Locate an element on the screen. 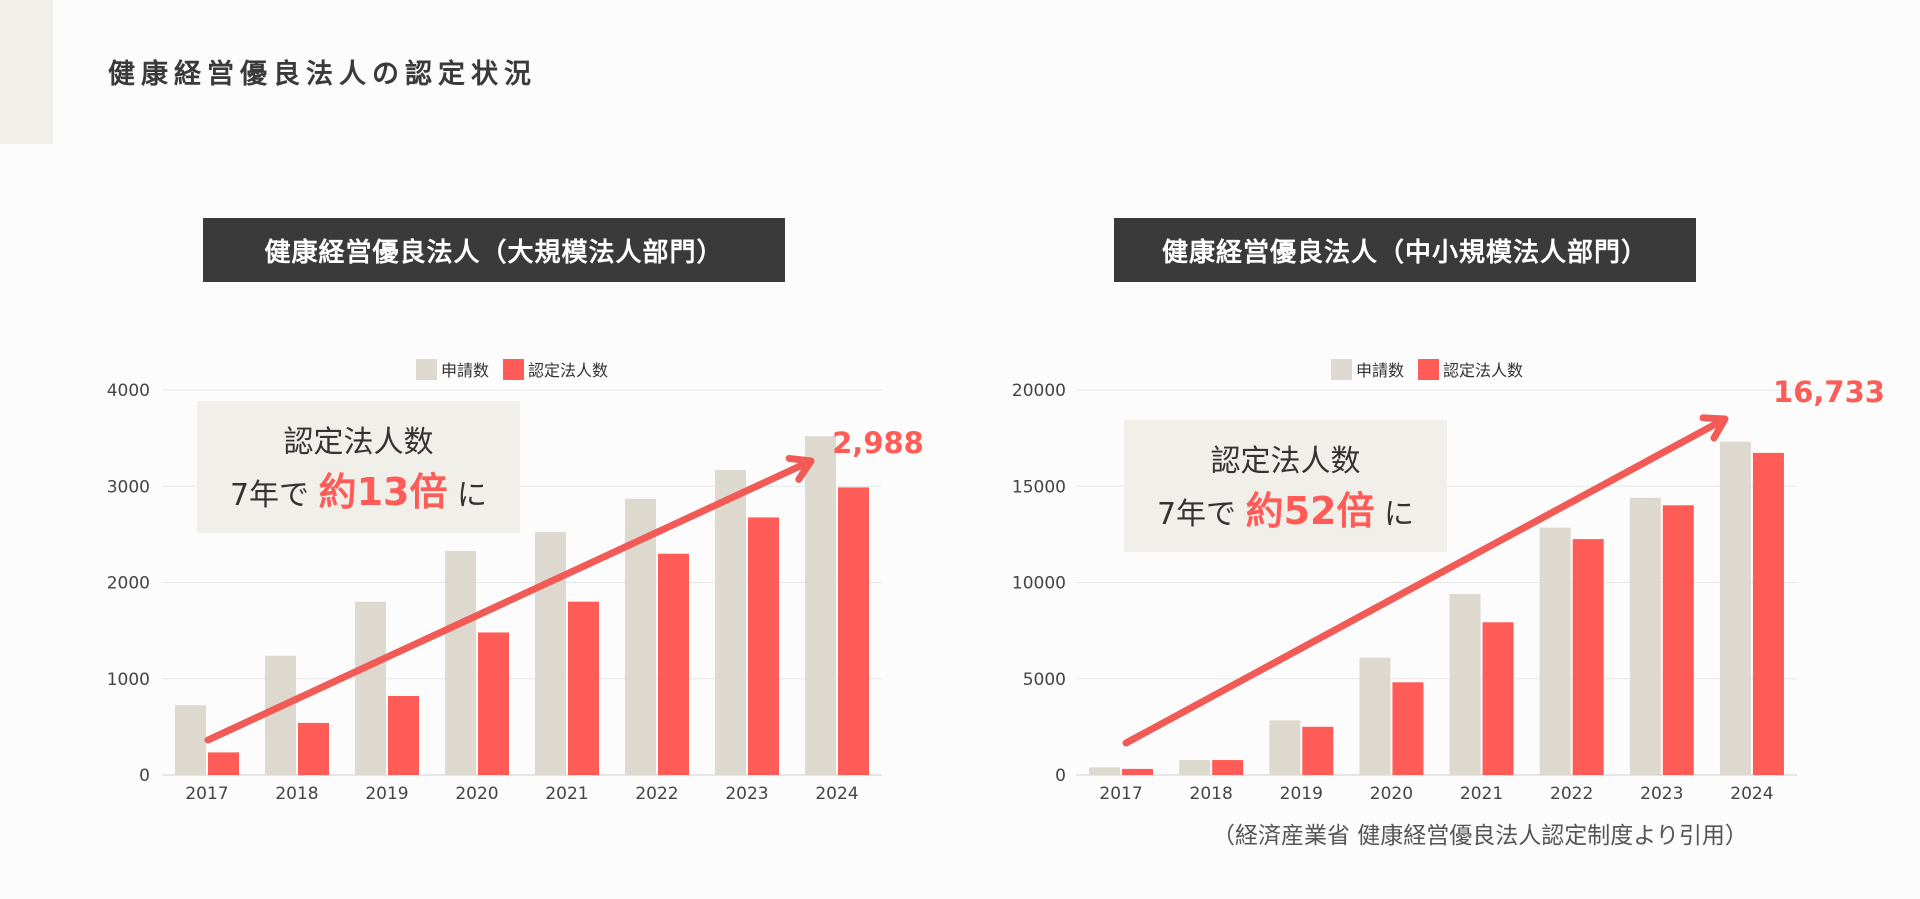  panel-title-large-enterprise: 健康経営優良法人（大規模法人部門） is located at coordinates (494, 250).